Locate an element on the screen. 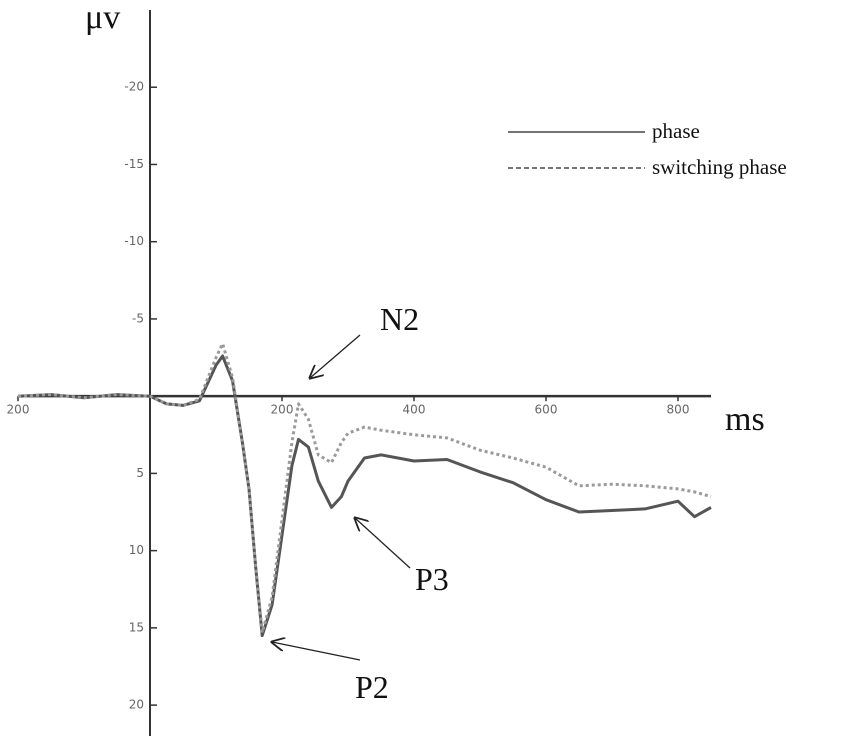 This screenshot has width=850, height=748. annotation: P2 is located at coordinates (372, 687).